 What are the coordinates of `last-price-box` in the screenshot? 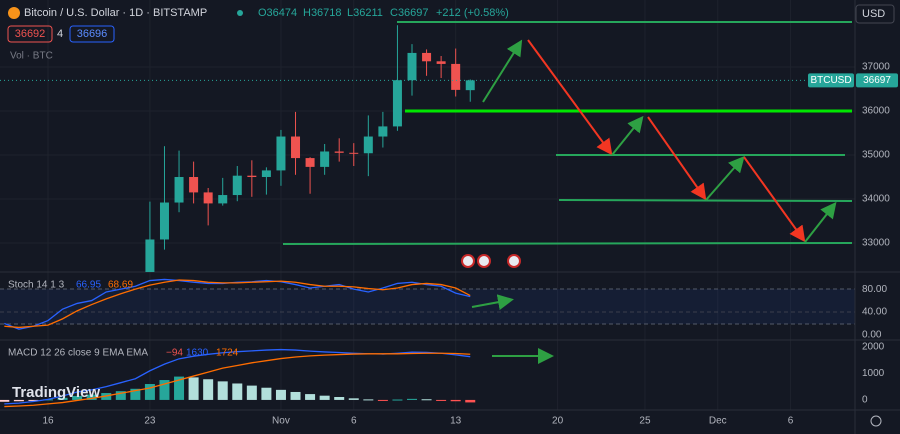 It's located at (877, 80).